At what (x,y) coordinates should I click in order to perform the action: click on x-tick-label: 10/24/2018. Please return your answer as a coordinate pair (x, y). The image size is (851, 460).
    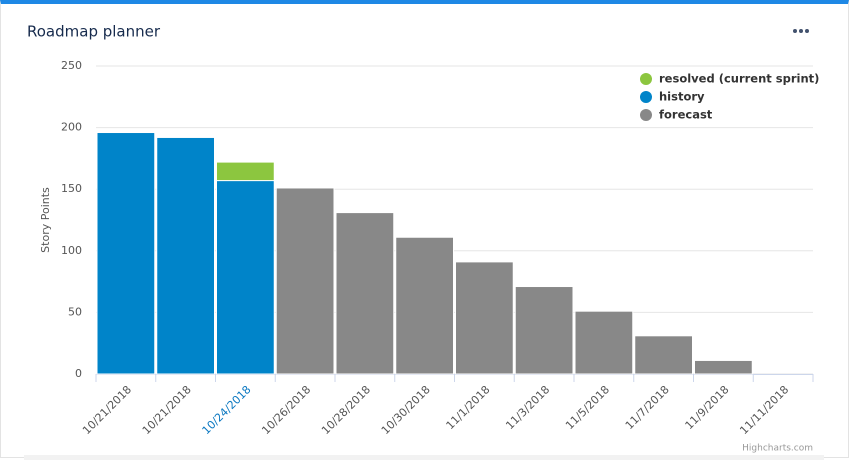
    Looking at the image, I should click on (227, 410).